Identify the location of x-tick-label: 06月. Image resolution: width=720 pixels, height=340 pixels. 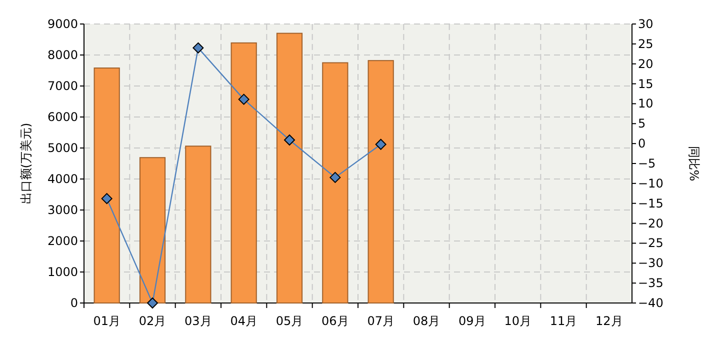
(335, 321).